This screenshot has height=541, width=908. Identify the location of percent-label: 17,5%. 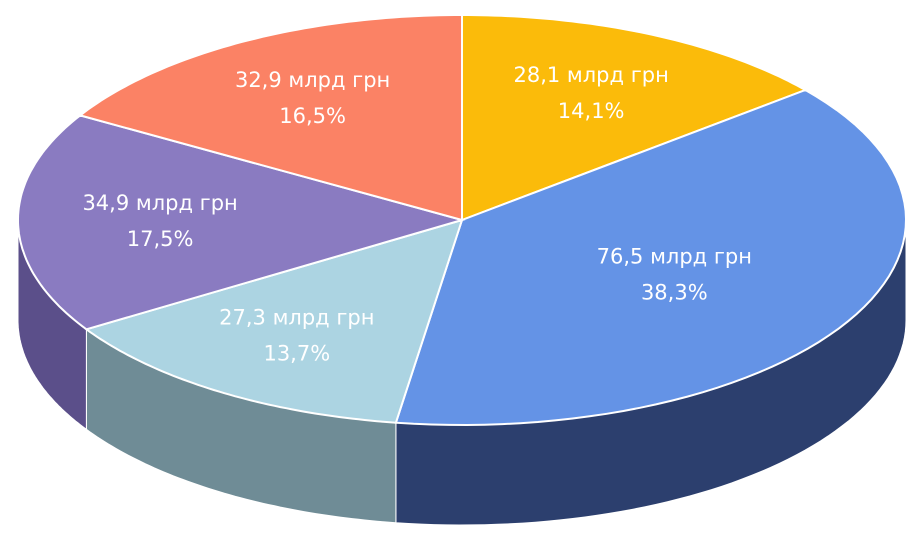
(160, 239).